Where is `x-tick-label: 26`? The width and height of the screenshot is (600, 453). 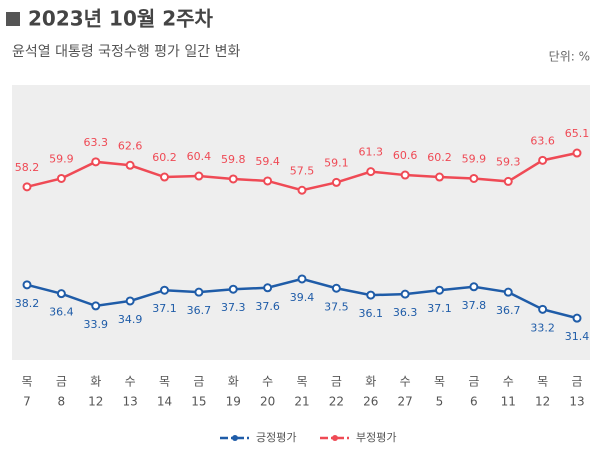
x-tick-label: 26 is located at coordinates (370, 402).